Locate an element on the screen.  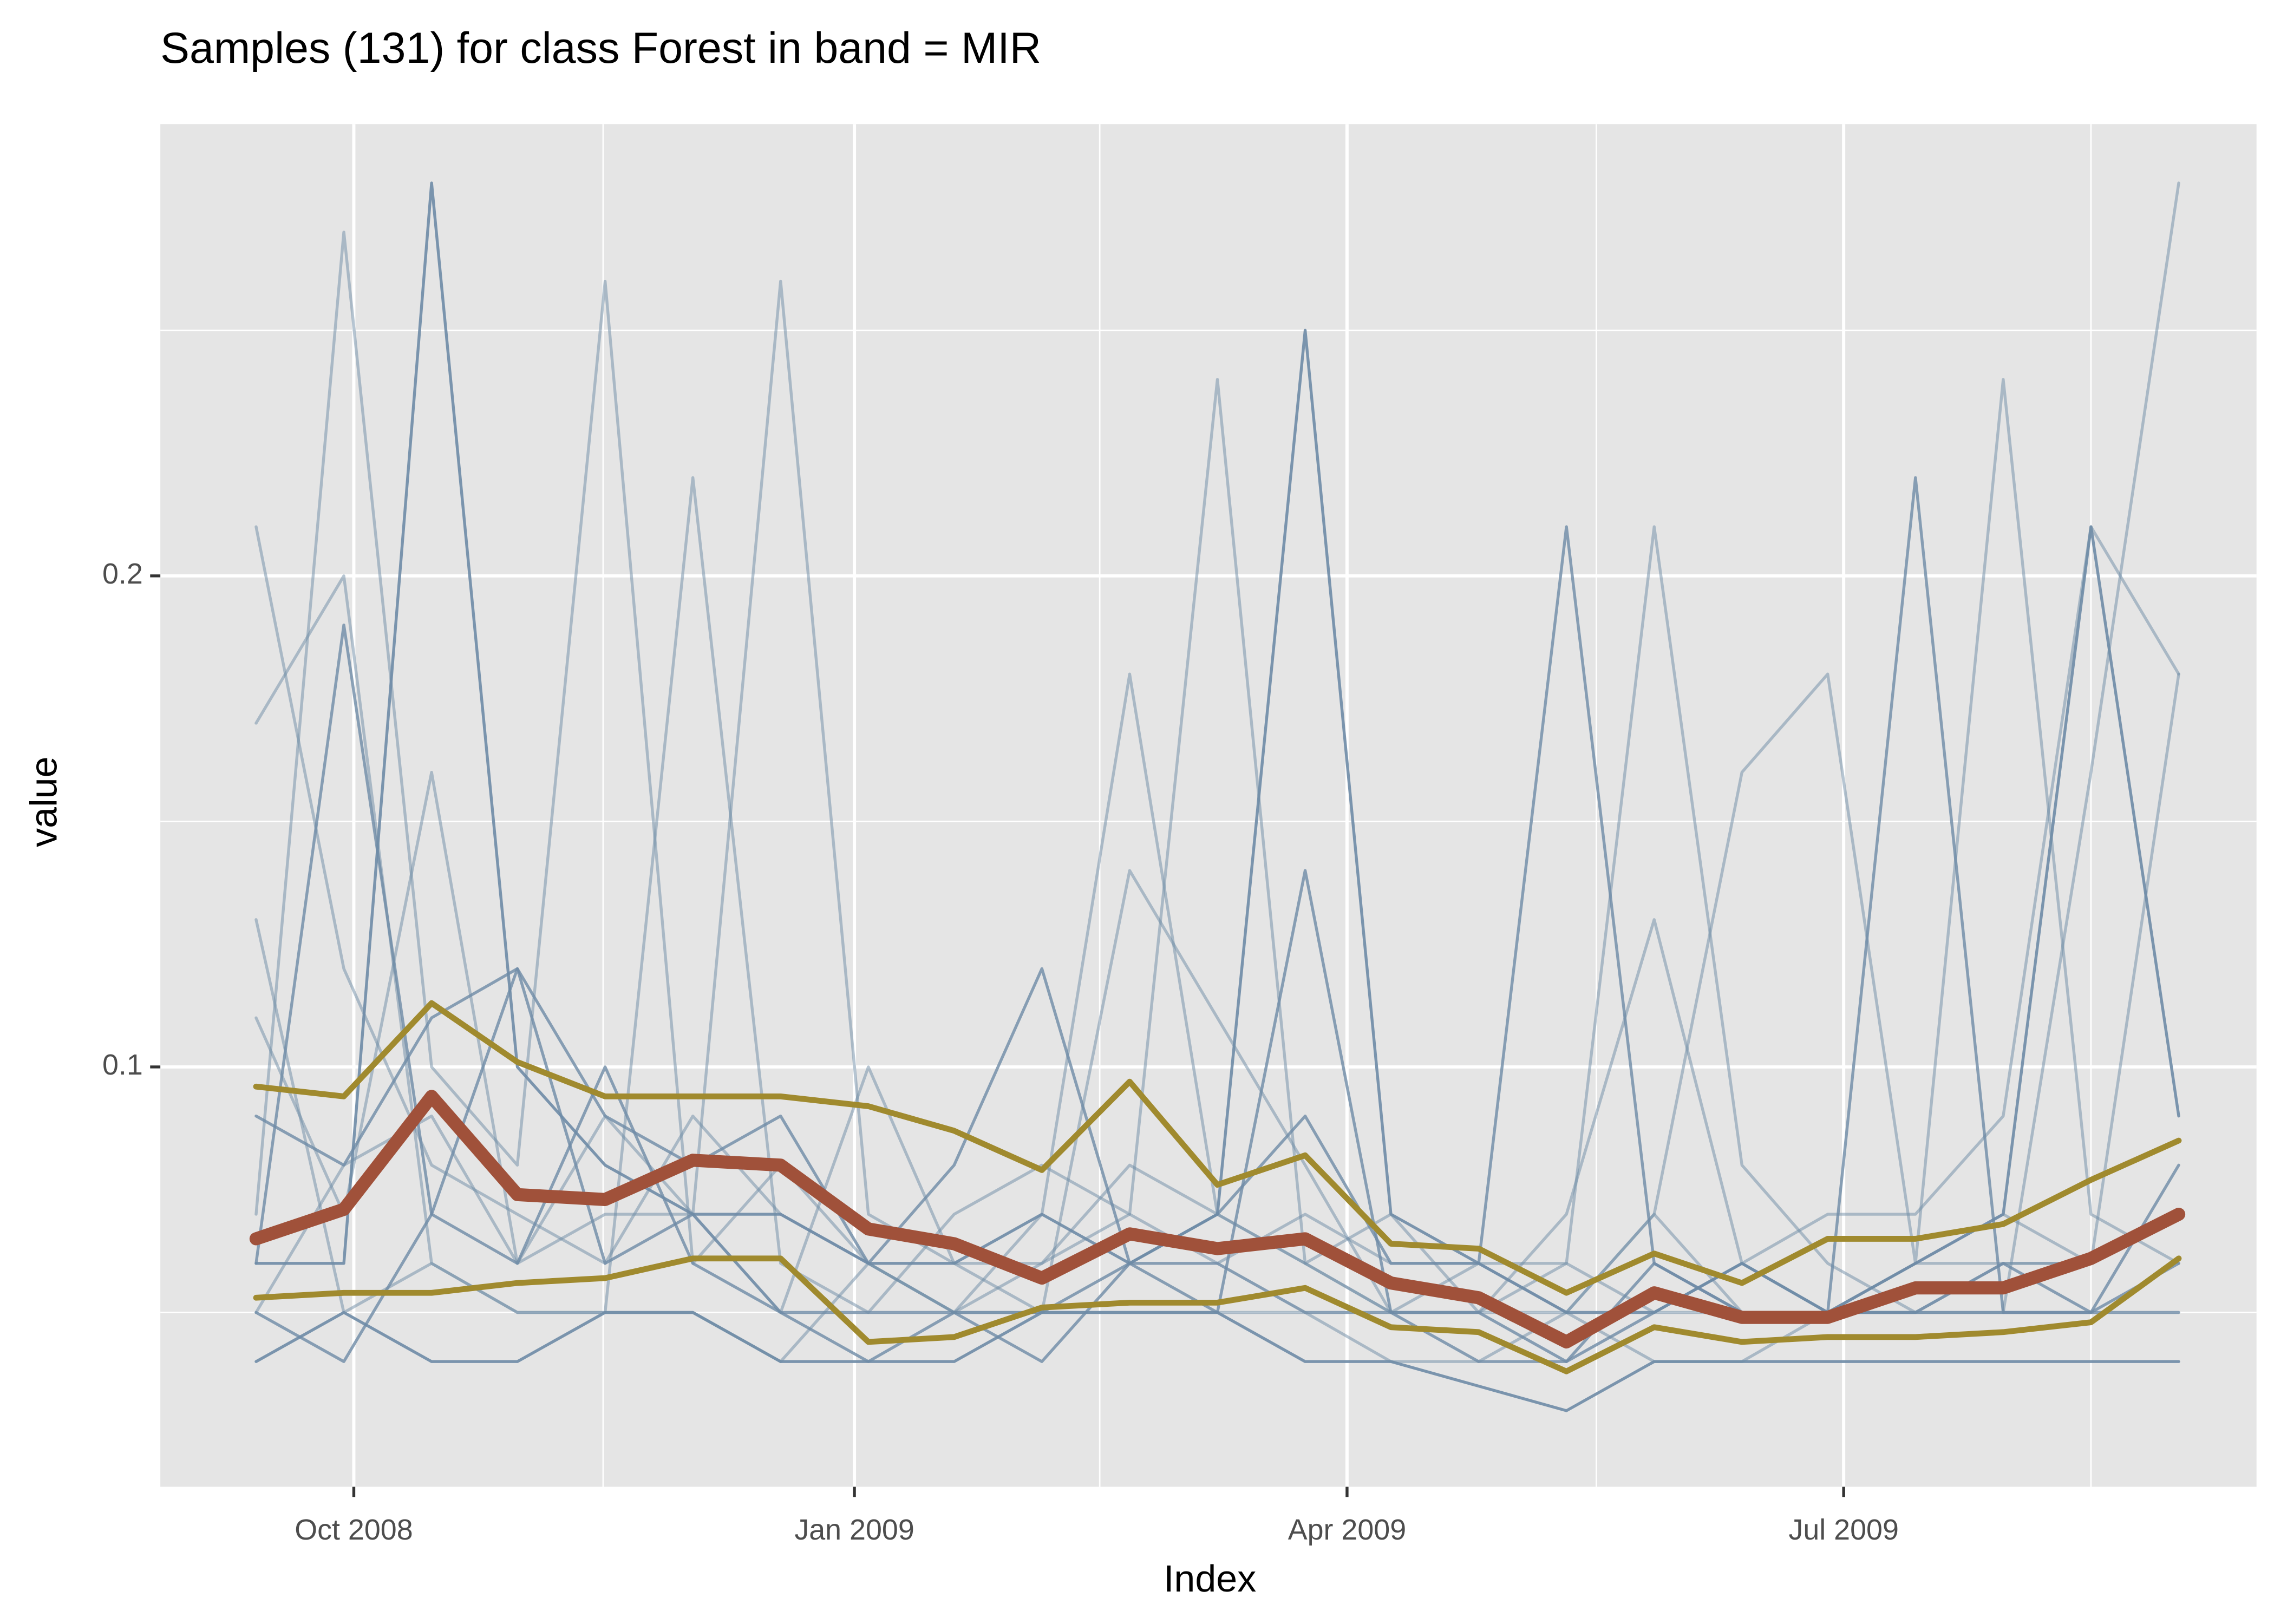
x-tick-label: Jan 2009 is located at coordinates (854, 1530).